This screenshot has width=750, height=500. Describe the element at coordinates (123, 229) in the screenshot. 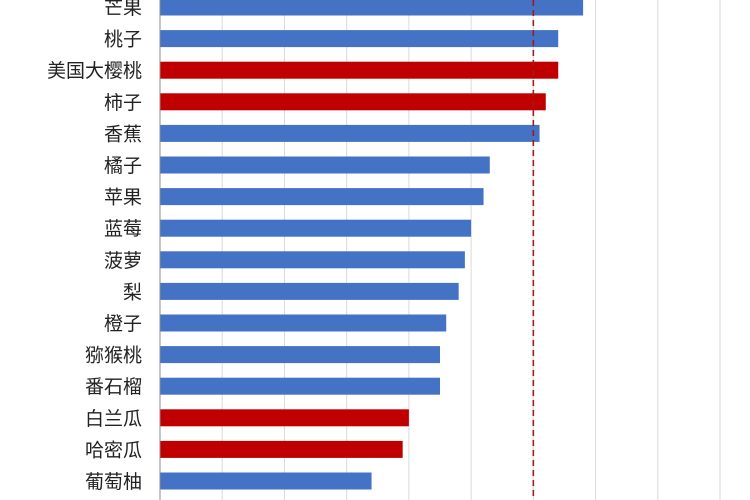

I see `category-label: 蓝莓` at that location.